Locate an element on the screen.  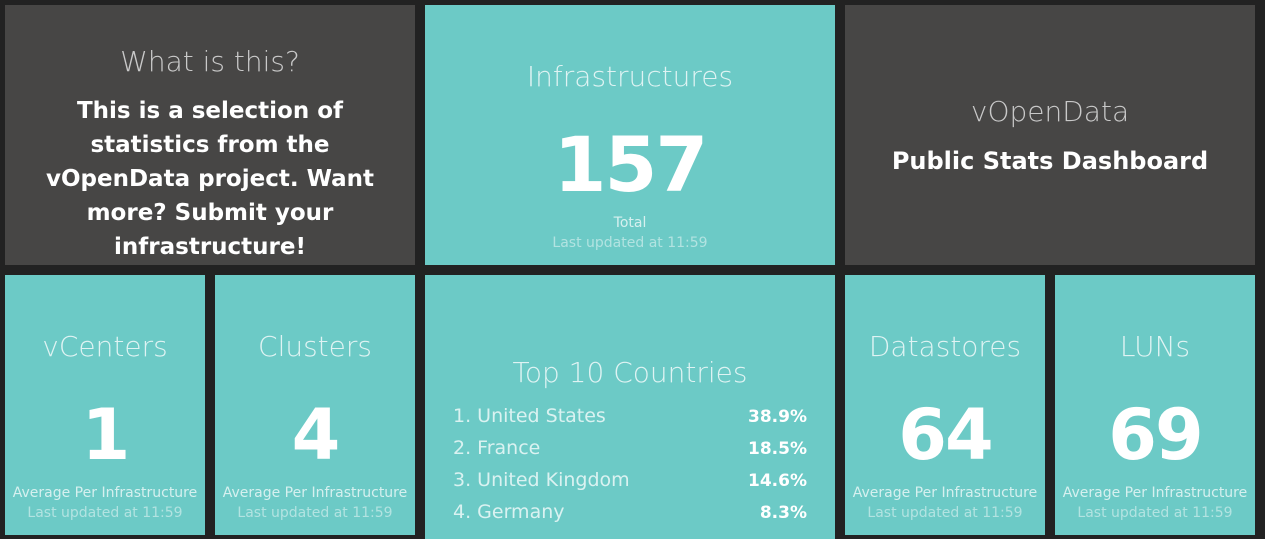
info-title: What is this? is located at coordinates (210, 61).